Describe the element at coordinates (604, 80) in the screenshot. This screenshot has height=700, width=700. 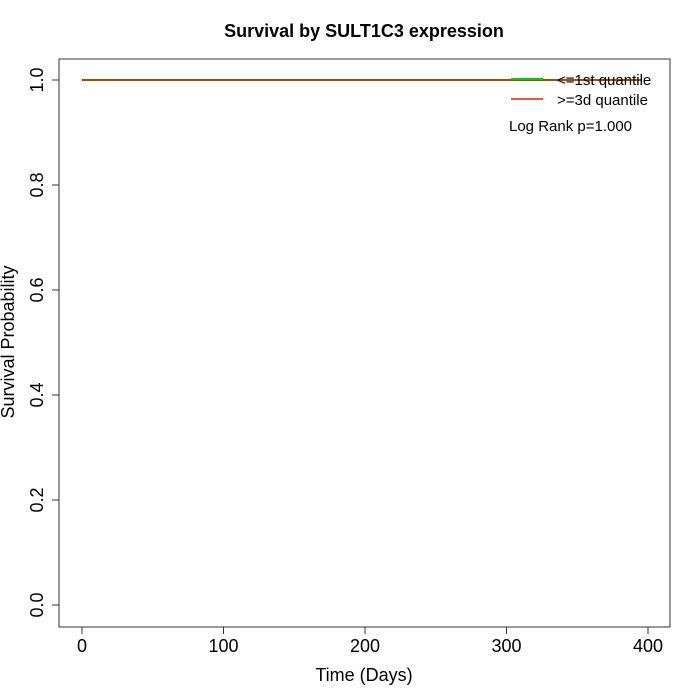
I see `legend-label-low-quantile: <=1st quantile` at that location.